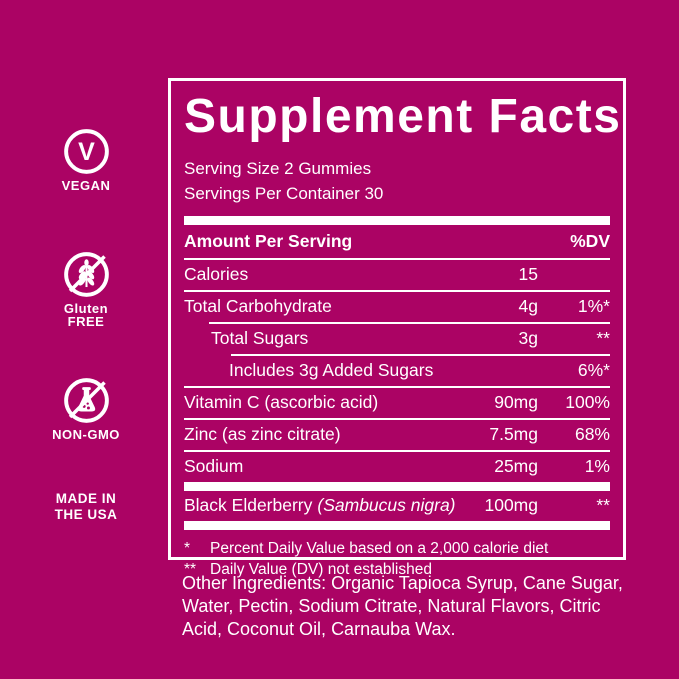  Describe the element at coordinates (86, 434) in the screenshot. I see `non-gmo-label: NON-GMO` at that location.